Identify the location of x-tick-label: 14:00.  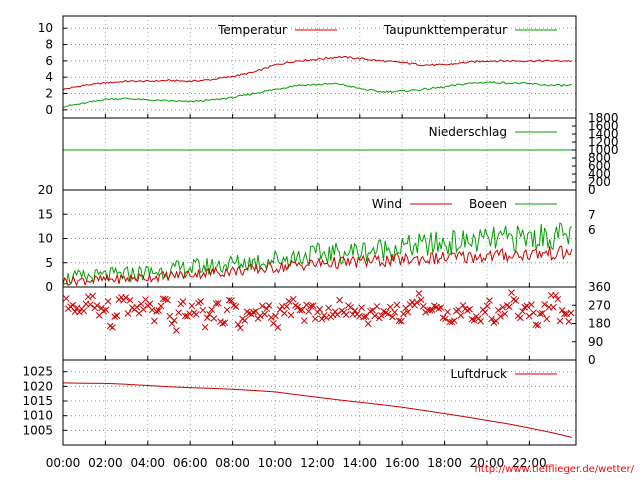
(359, 463).